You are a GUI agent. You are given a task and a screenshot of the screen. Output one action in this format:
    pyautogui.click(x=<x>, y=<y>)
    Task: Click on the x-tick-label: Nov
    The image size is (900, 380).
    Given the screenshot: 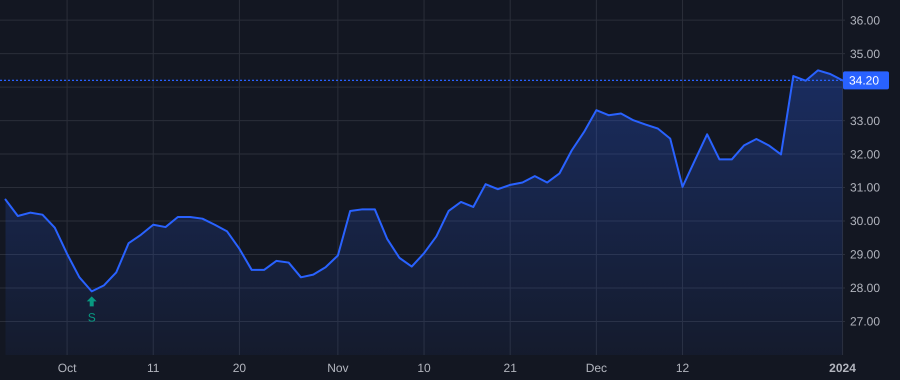 What is the action you would take?
    pyautogui.click(x=338, y=368)
    